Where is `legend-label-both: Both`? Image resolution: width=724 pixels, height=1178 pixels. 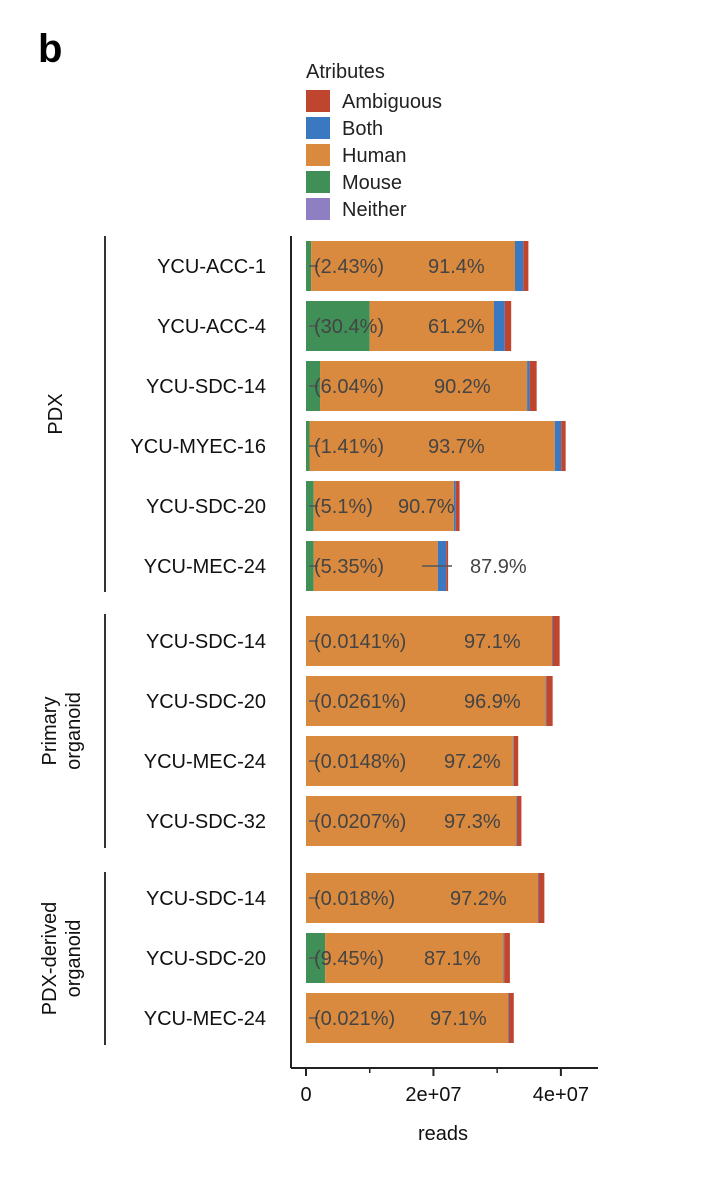 legend-label-both: Both is located at coordinates (362, 129).